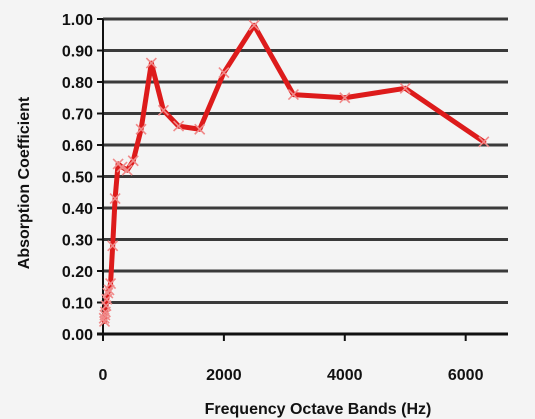 The width and height of the screenshot is (535, 419). I want to click on x-tick-label: 6000, so click(466, 375).